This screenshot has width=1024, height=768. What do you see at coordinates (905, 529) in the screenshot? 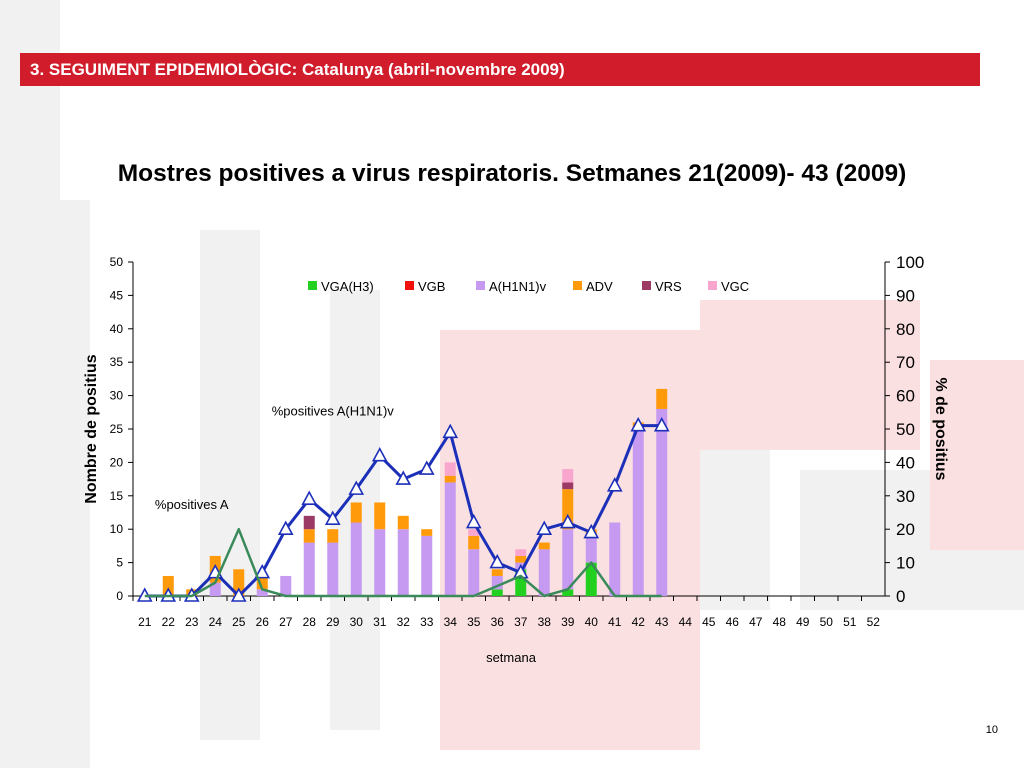
I see `y2-tick-label: 20` at bounding box center [905, 529].